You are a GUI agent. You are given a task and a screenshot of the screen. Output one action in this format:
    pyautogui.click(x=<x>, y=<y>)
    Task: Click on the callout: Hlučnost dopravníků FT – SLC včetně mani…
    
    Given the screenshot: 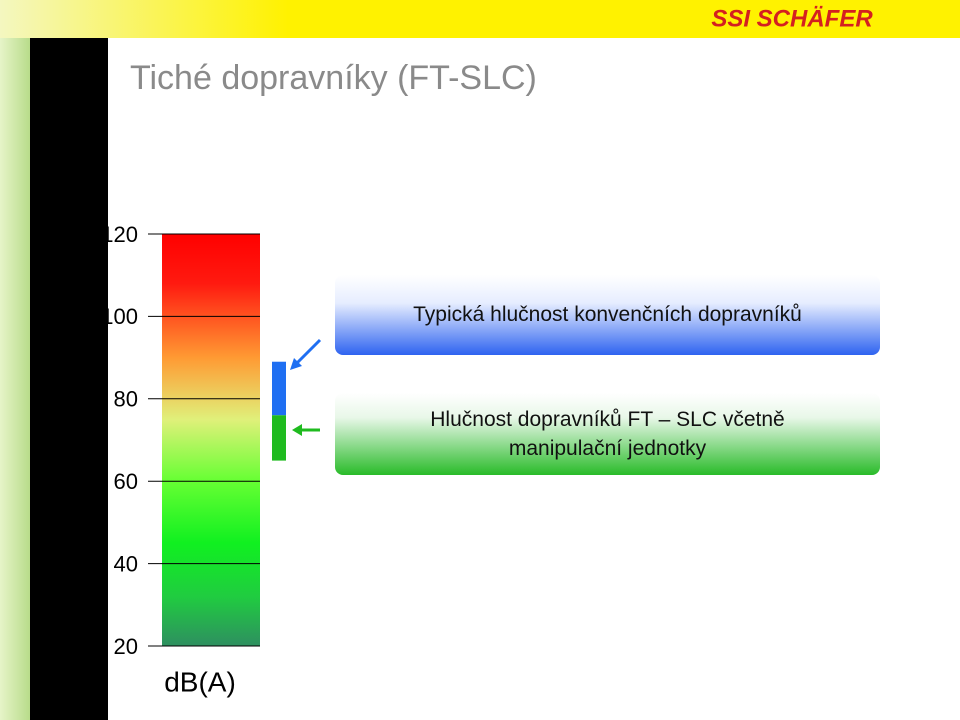 What is the action you would take?
    pyautogui.click(x=607, y=434)
    